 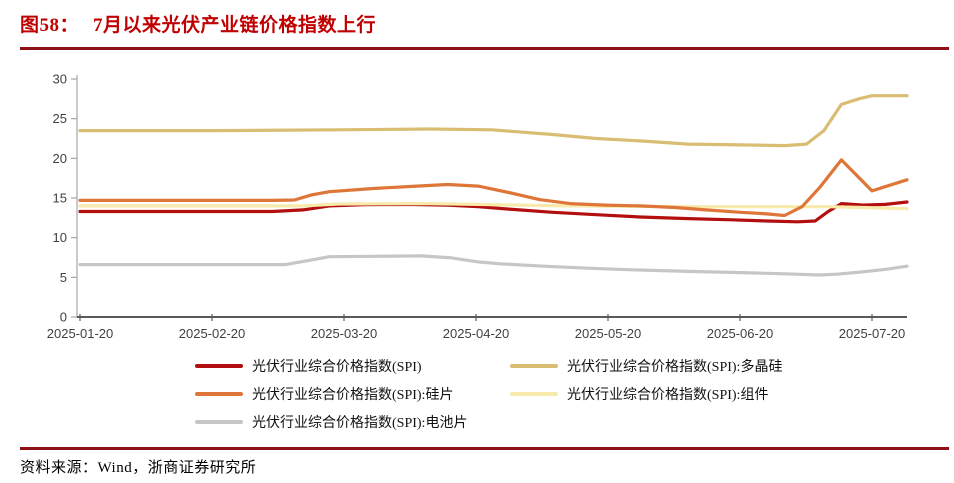 What do you see at coordinates (219, 366) in the screenshot?
I see `legend-swatch-spi` at bounding box center [219, 366].